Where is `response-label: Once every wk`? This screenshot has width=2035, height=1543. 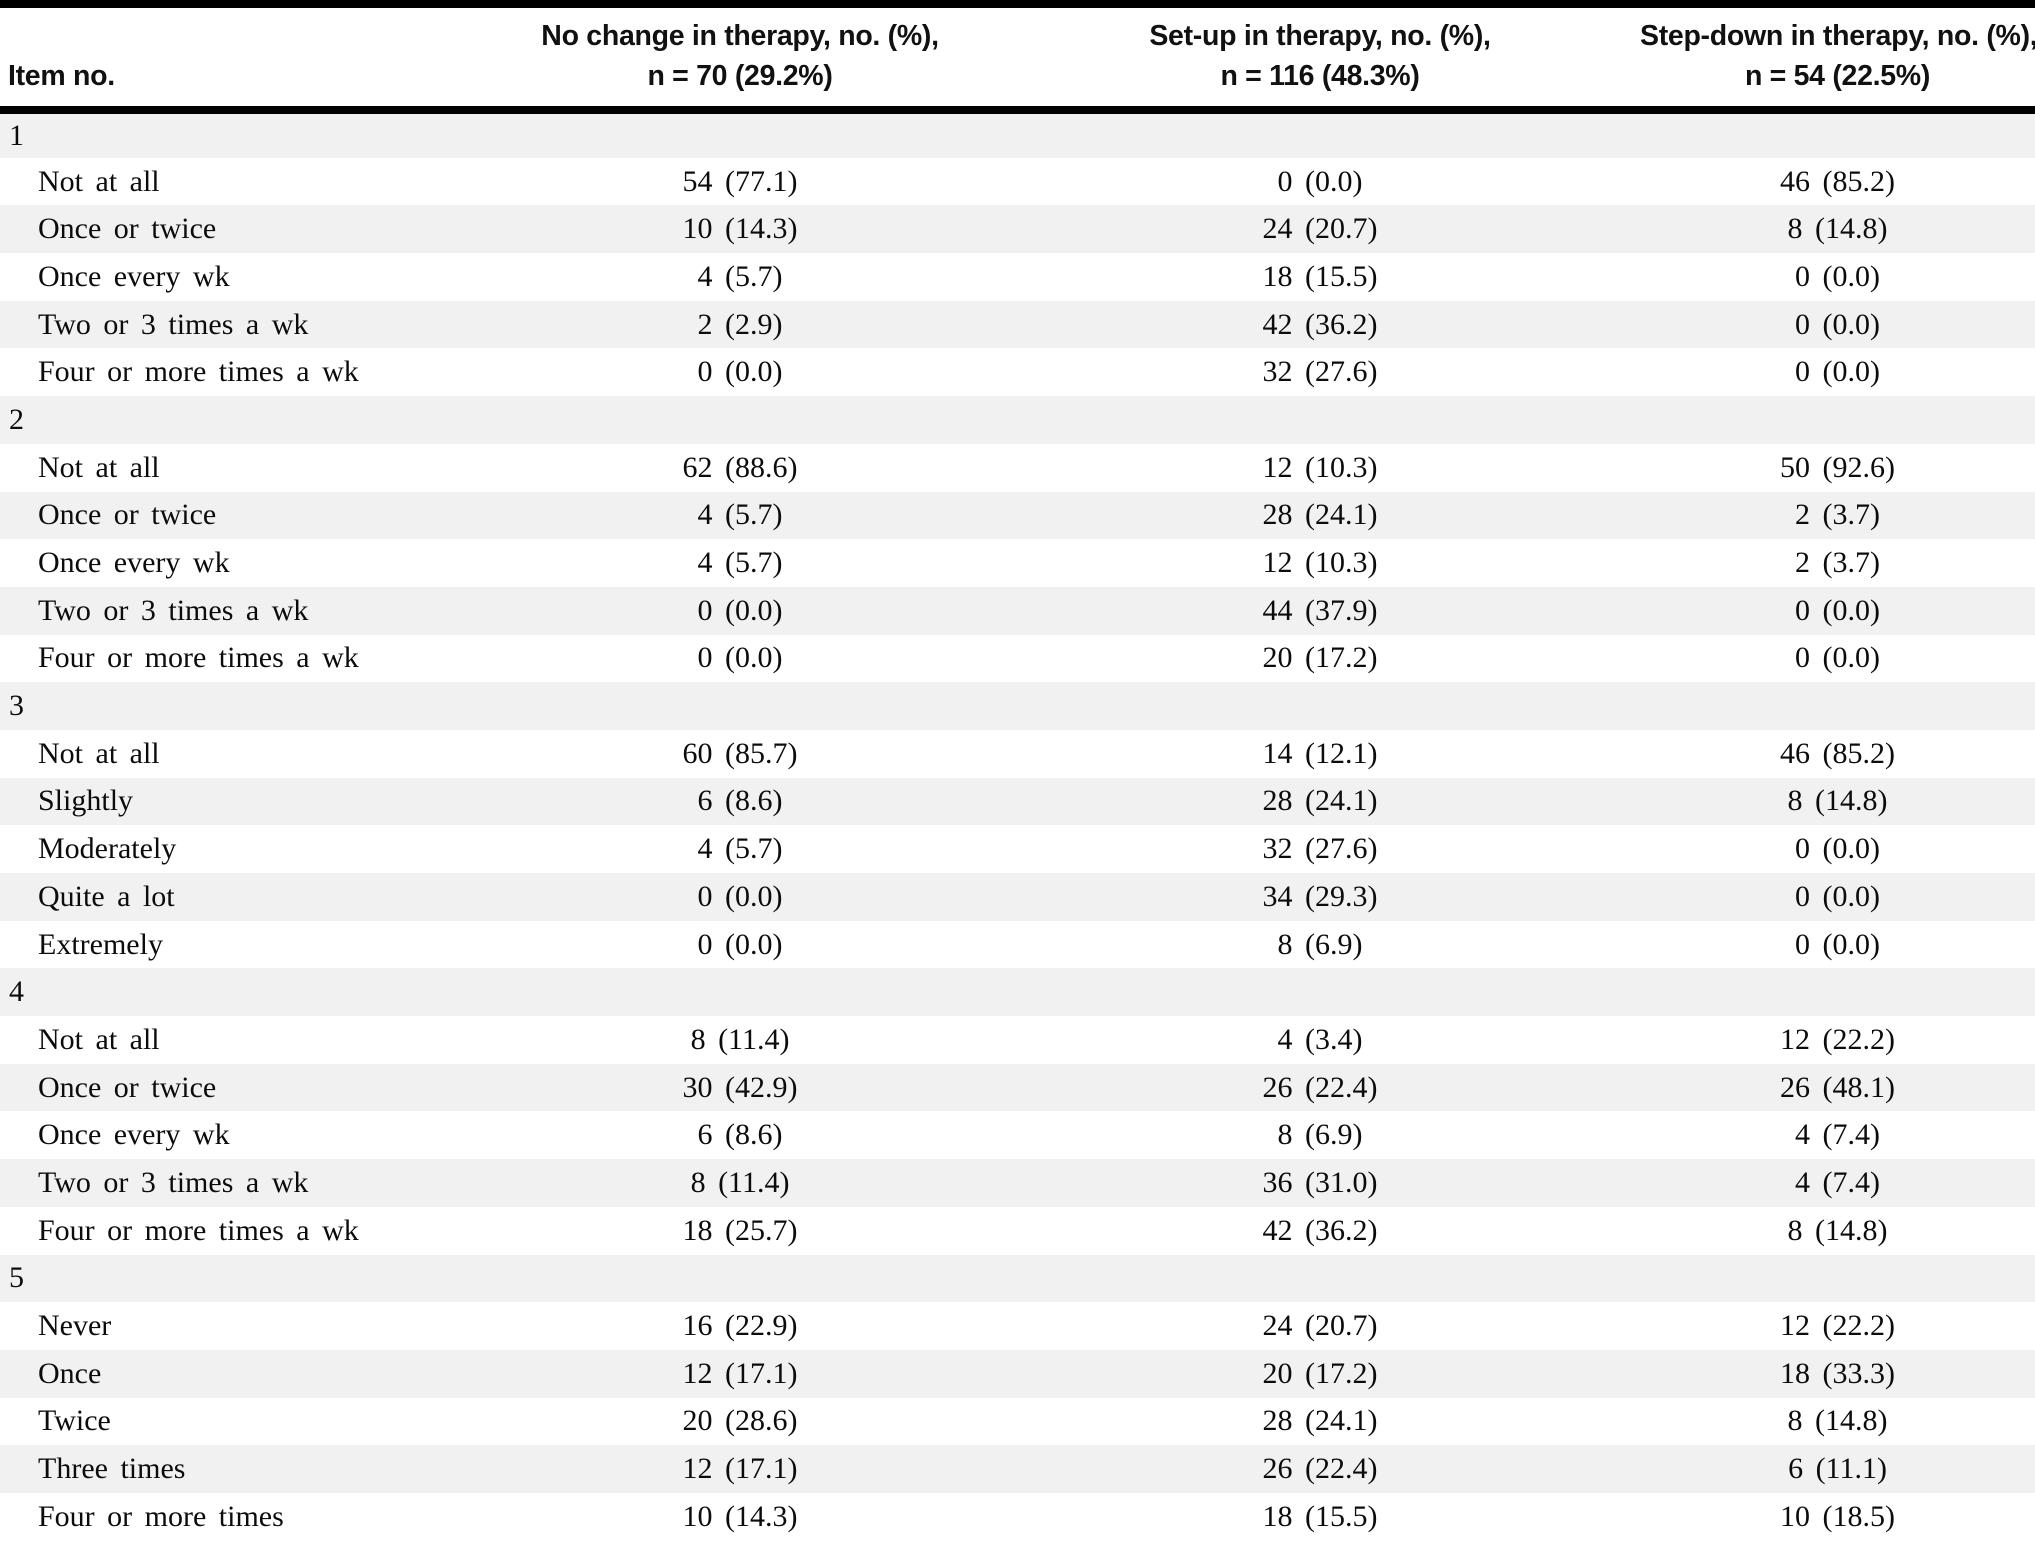
response-label: Once every wk is located at coordinates (134, 276).